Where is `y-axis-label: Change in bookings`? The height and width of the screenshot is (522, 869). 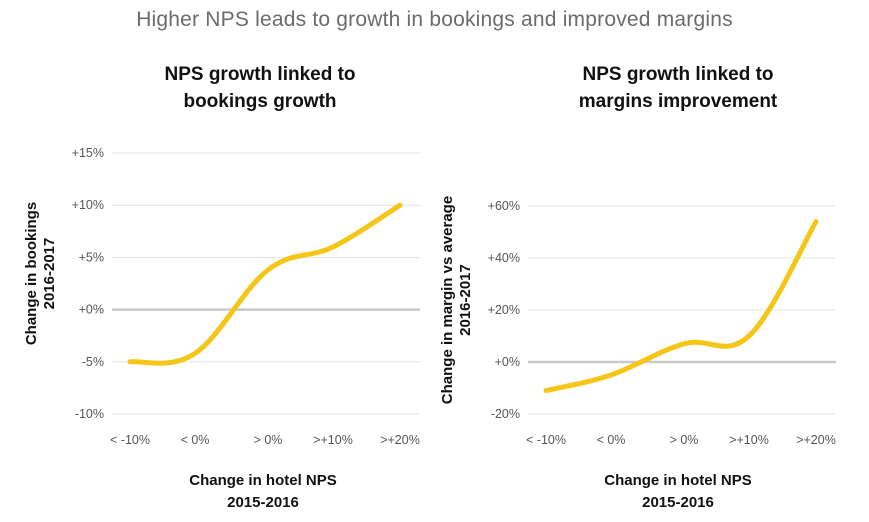
y-axis-label: Change in bookings is located at coordinates (31, 273).